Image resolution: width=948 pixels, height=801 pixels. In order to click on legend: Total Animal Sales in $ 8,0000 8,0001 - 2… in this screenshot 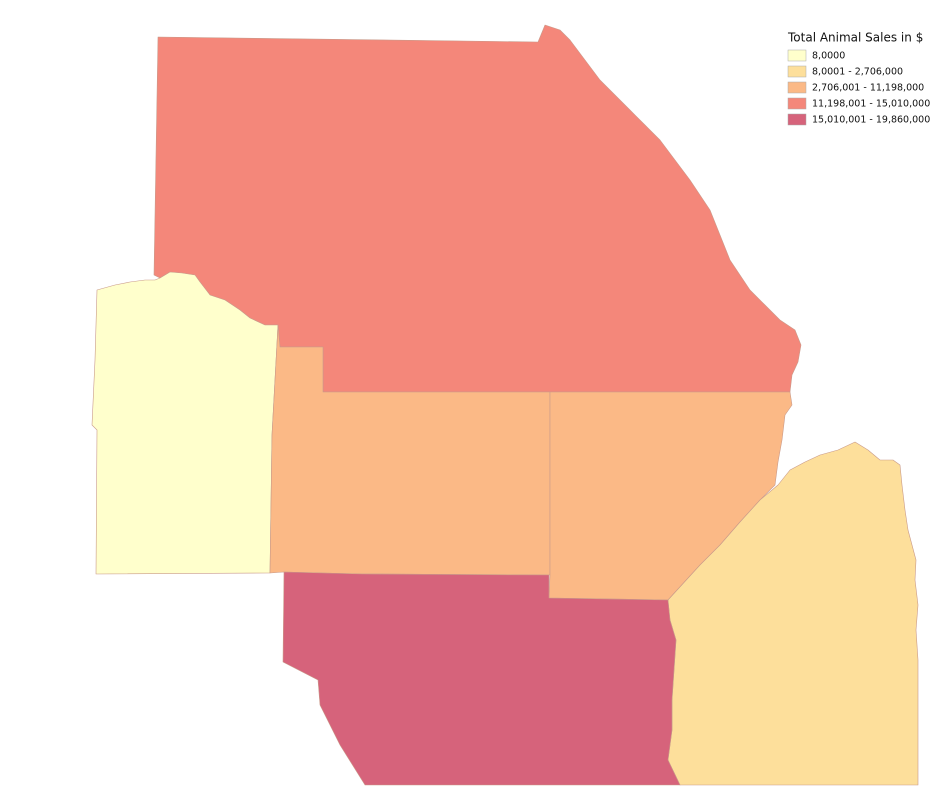, I will do `click(858, 78)`.